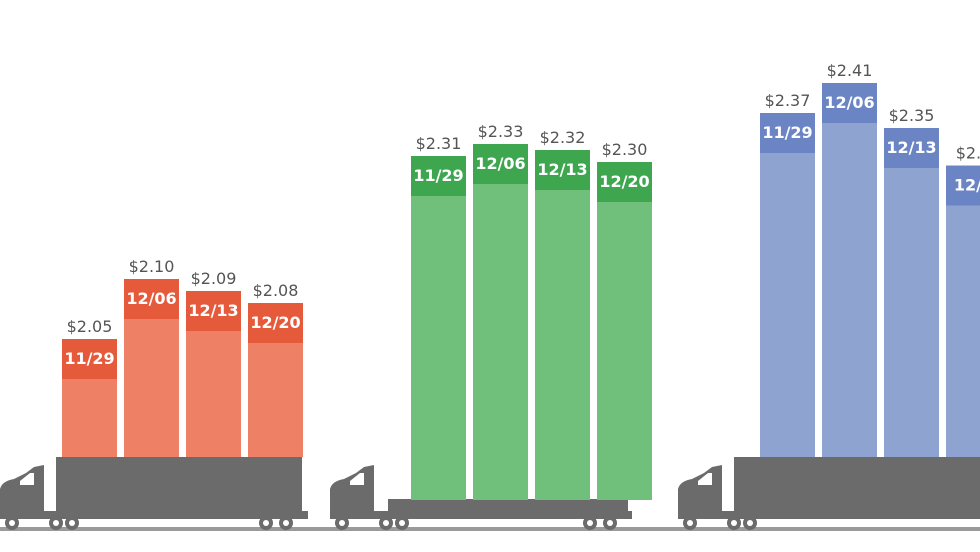 The image size is (980, 552). What do you see at coordinates (625, 149) in the screenshot?
I see `price-label: $2.30` at bounding box center [625, 149].